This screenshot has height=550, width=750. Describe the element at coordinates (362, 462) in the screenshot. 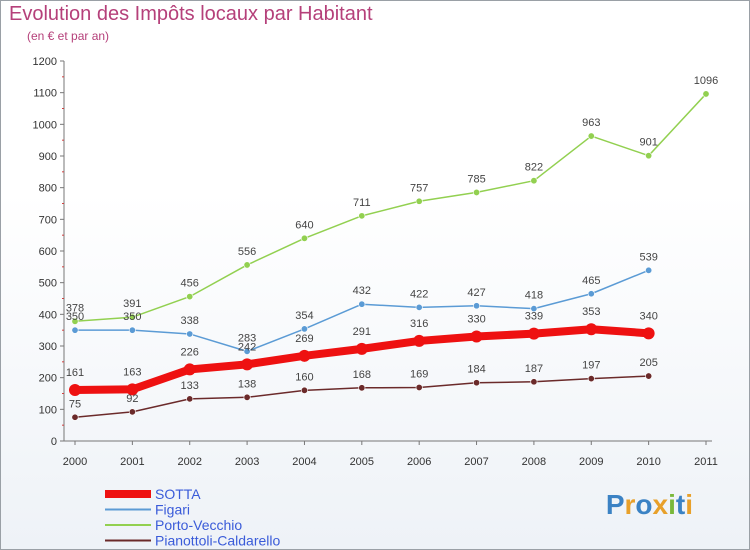

I see `x-tick-label: 2005` at that location.